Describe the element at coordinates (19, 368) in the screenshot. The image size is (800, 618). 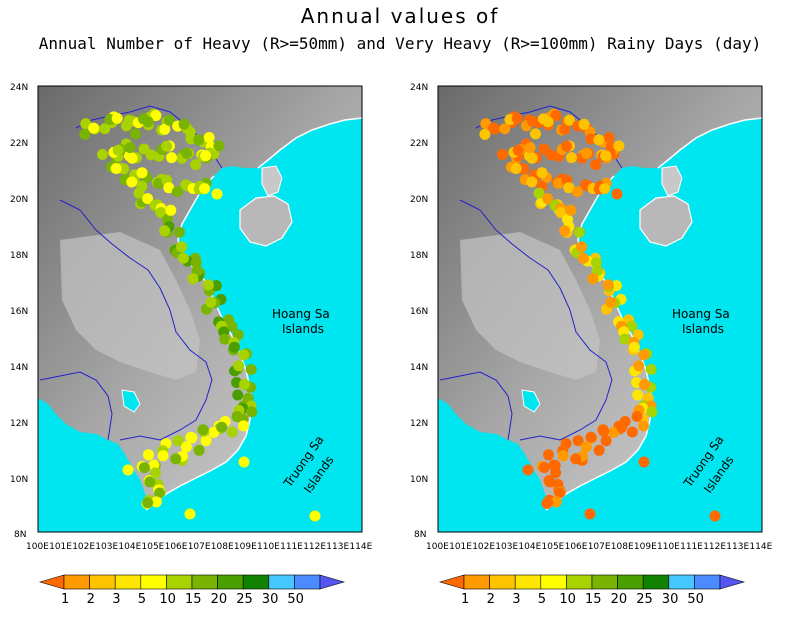
I see `lat-tick: 14N` at that location.